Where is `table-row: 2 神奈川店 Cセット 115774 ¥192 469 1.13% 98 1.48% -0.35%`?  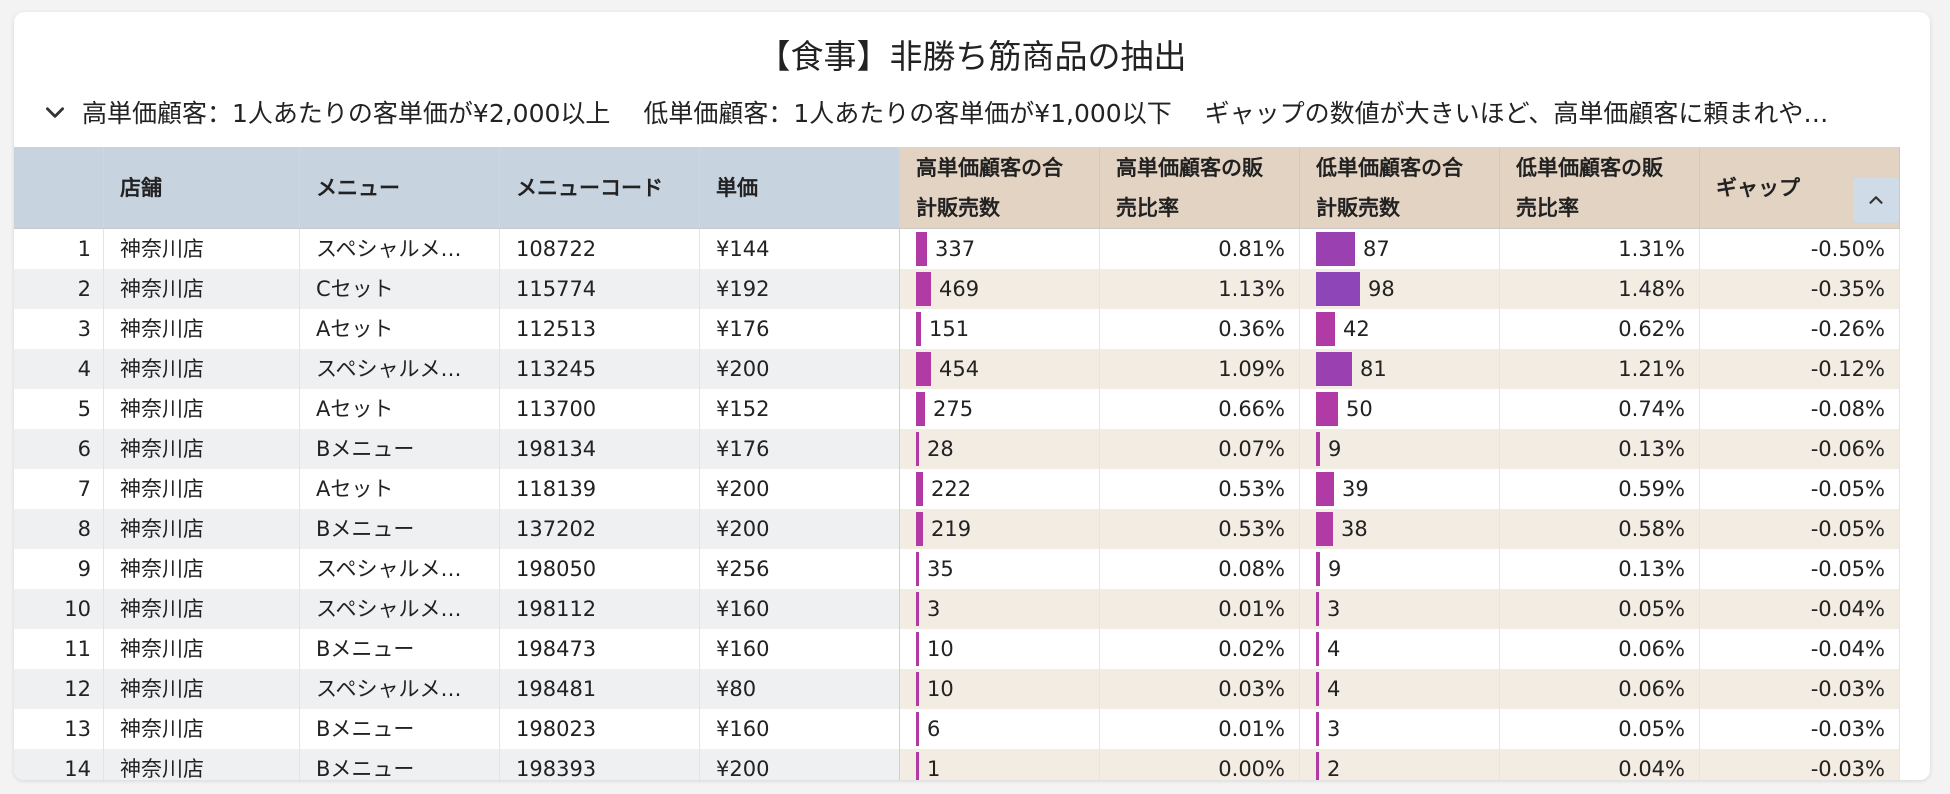 table-row: 2 神奈川店 Cセット 115774 ¥192 469 1.13% 98 1.48% -0.35% is located at coordinates (957, 289).